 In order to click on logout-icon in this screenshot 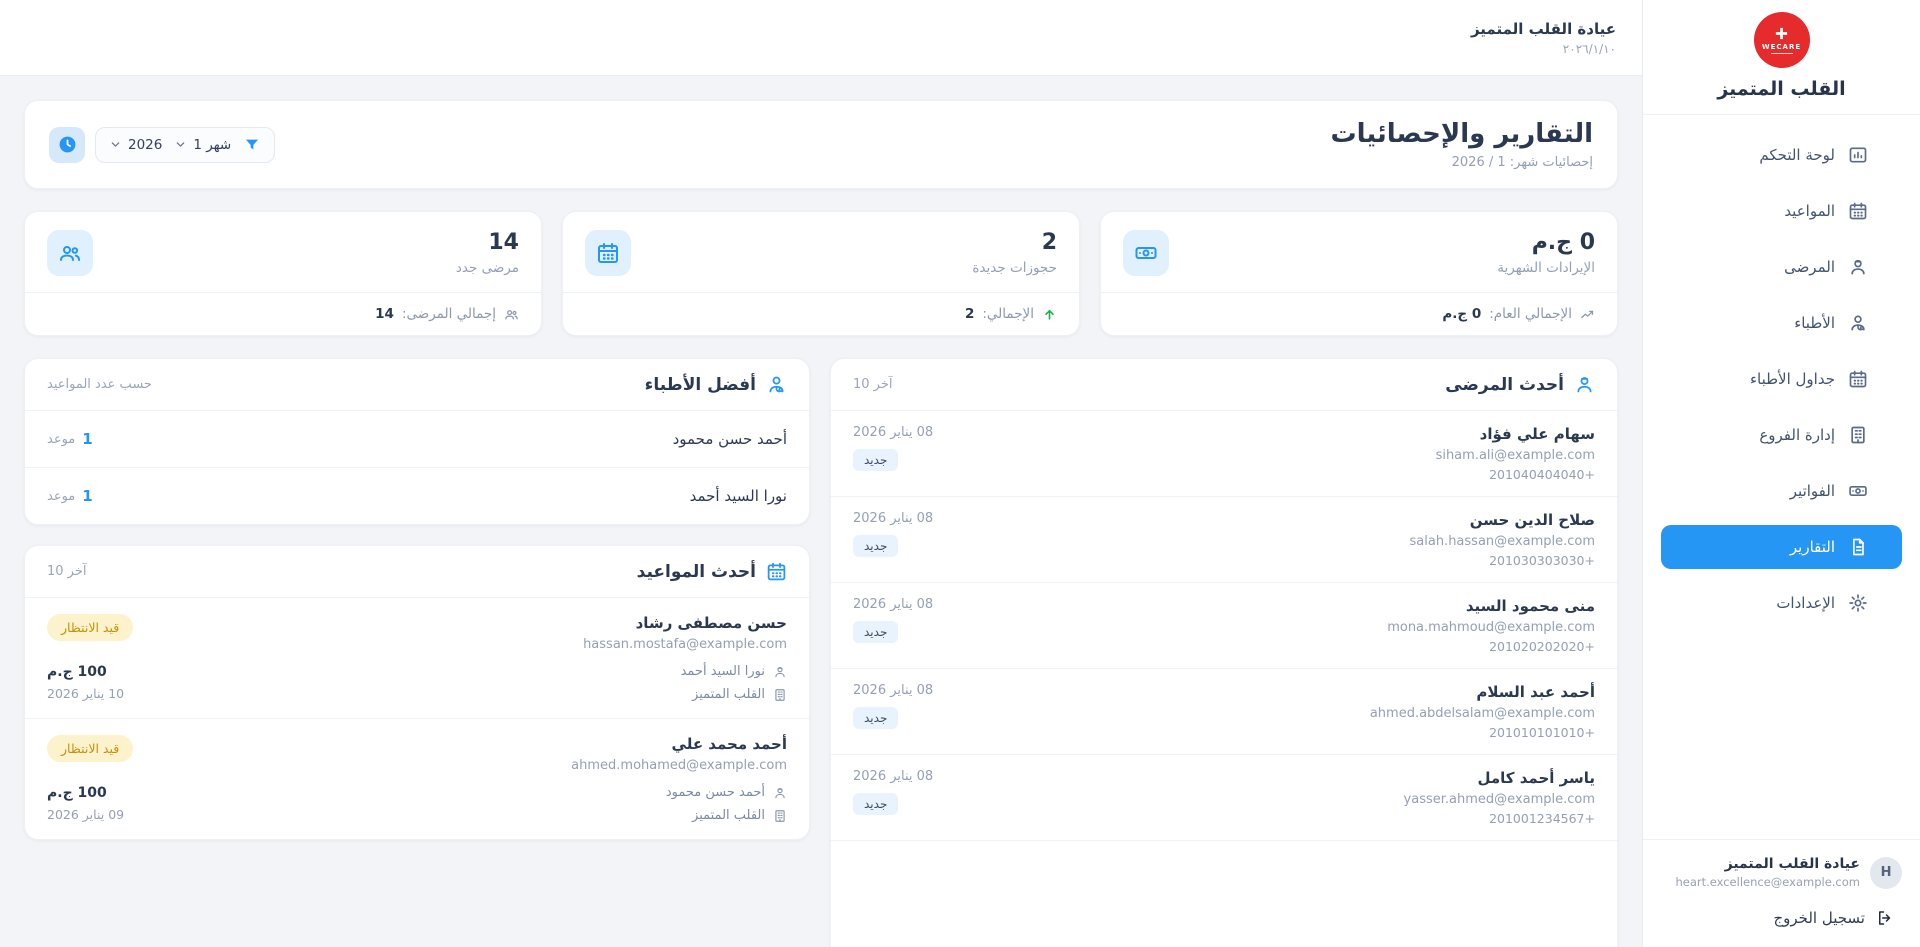, I will do `click(1885, 918)`.